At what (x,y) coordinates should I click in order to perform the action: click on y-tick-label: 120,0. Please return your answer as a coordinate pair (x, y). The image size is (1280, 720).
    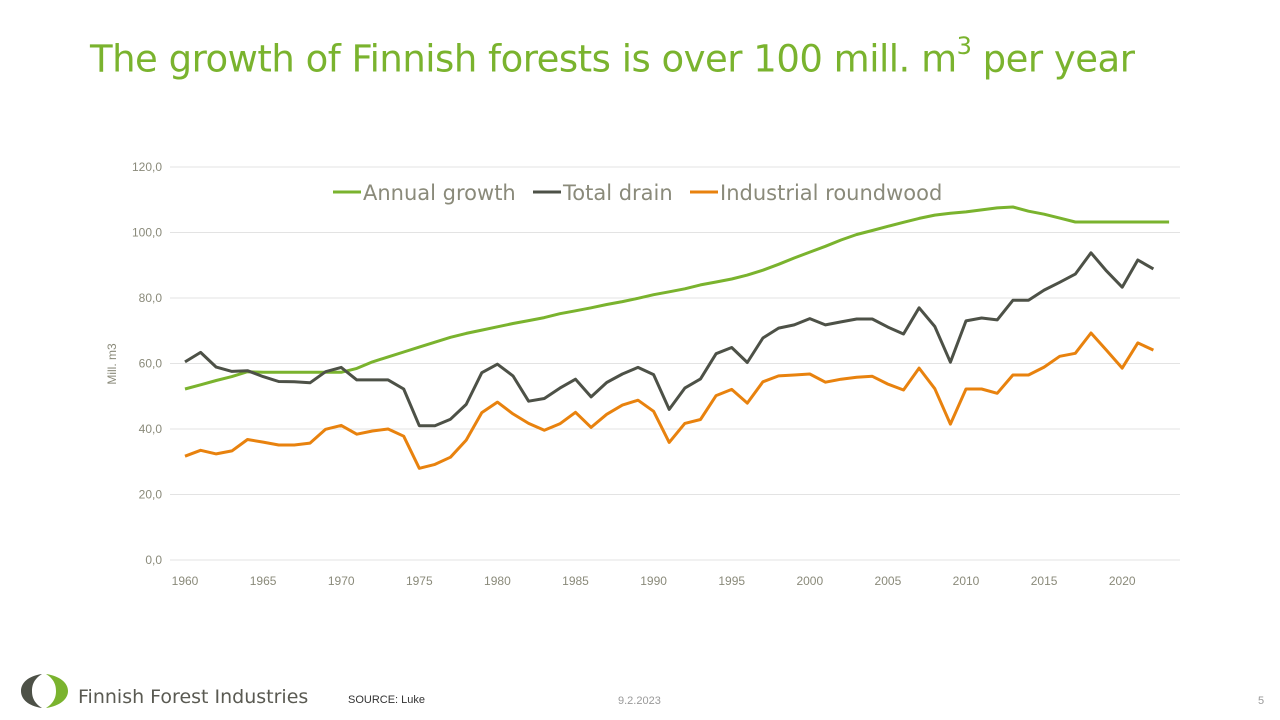
    Looking at the image, I should click on (147, 167).